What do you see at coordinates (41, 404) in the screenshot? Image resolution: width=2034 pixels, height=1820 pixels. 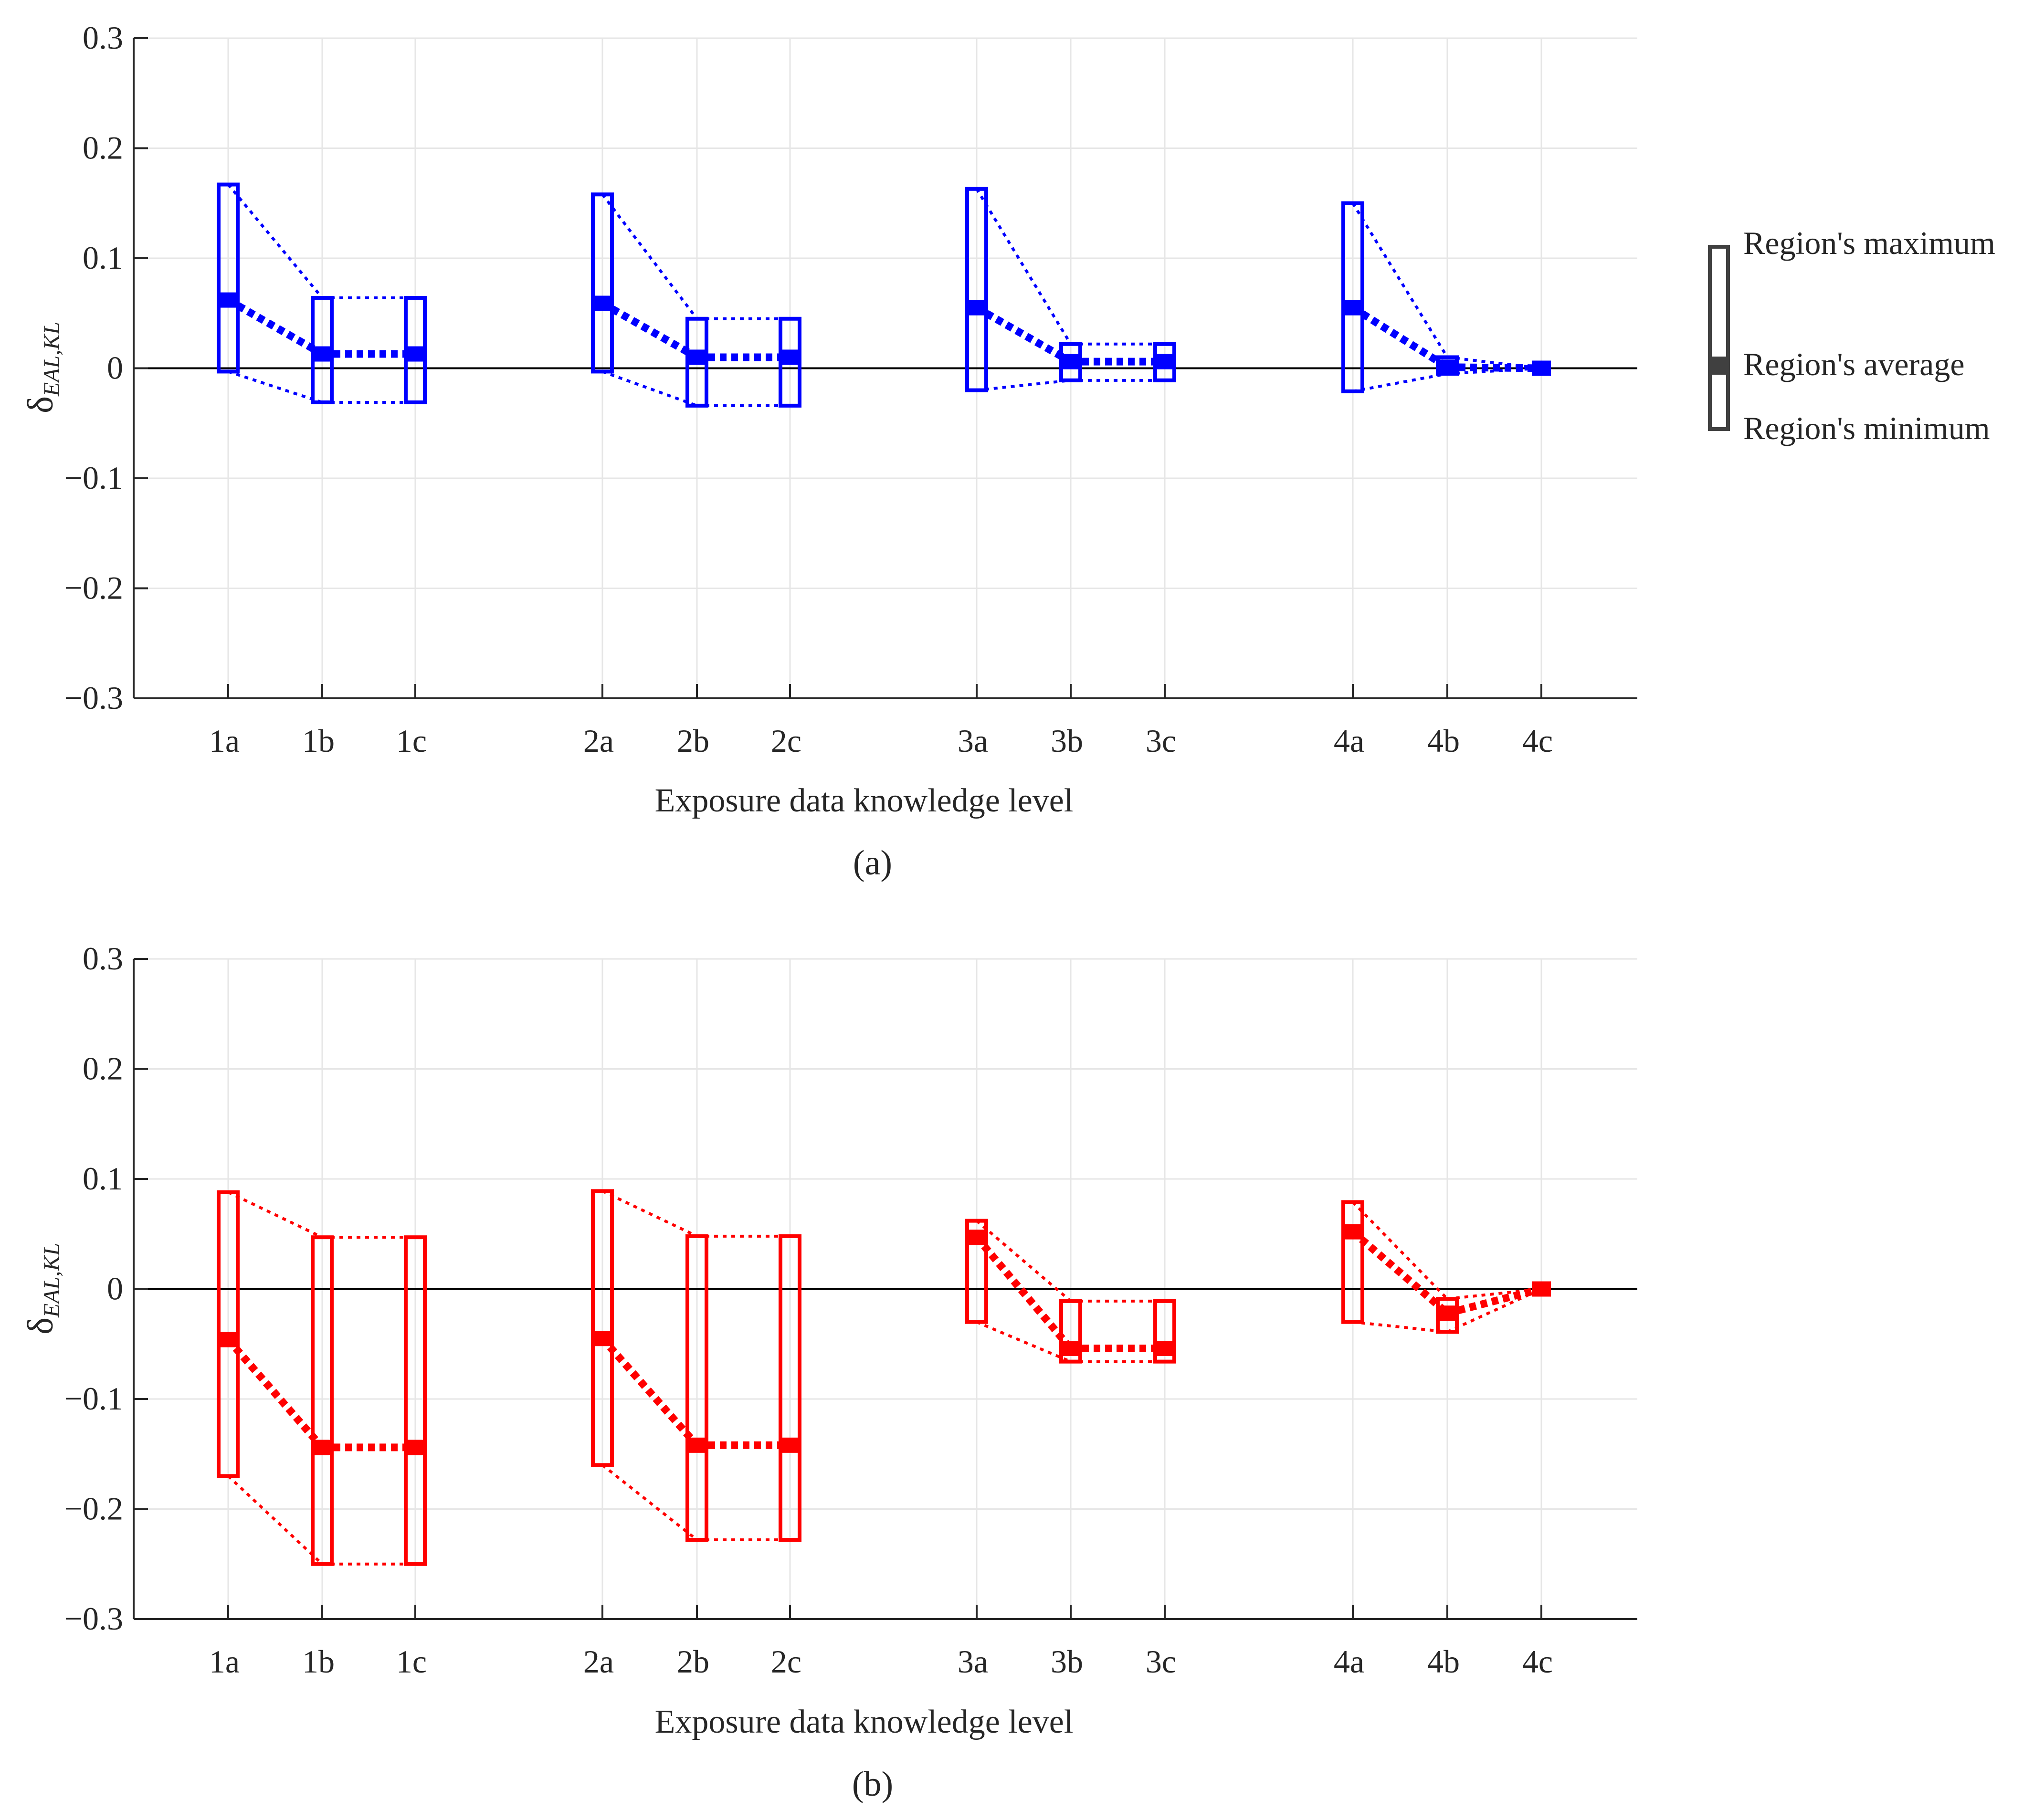 I see `y-axis-title-main-a: δ` at bounding box center [41, 404].